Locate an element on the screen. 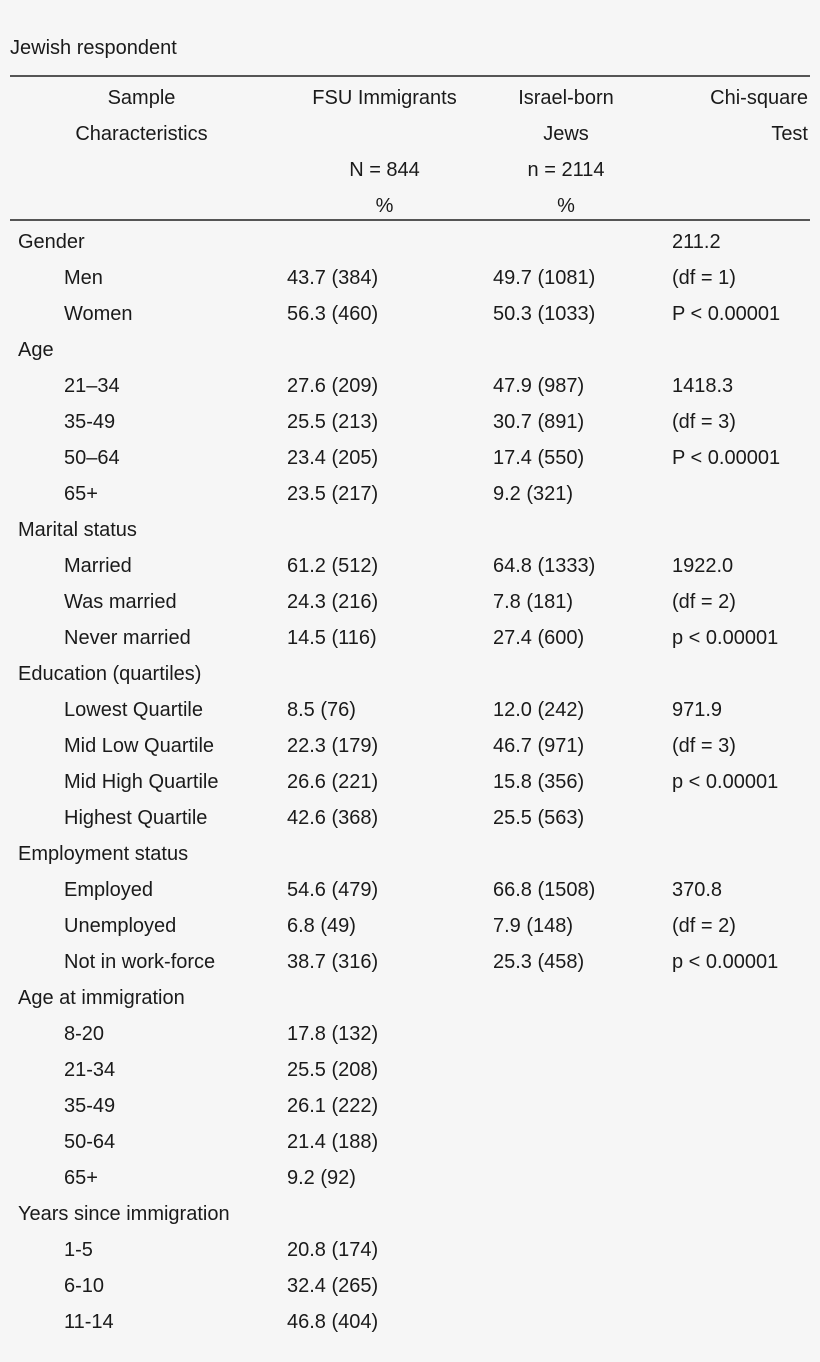 This screenshot has height=1362, width=820. header-cell-fsu: N = 844 is located at coordinates (384, 170).